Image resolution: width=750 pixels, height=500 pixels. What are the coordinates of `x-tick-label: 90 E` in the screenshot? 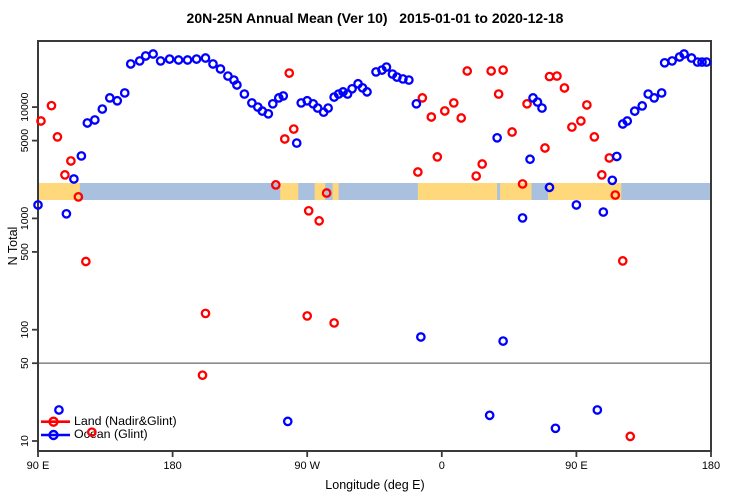 It's located at (576, 466).